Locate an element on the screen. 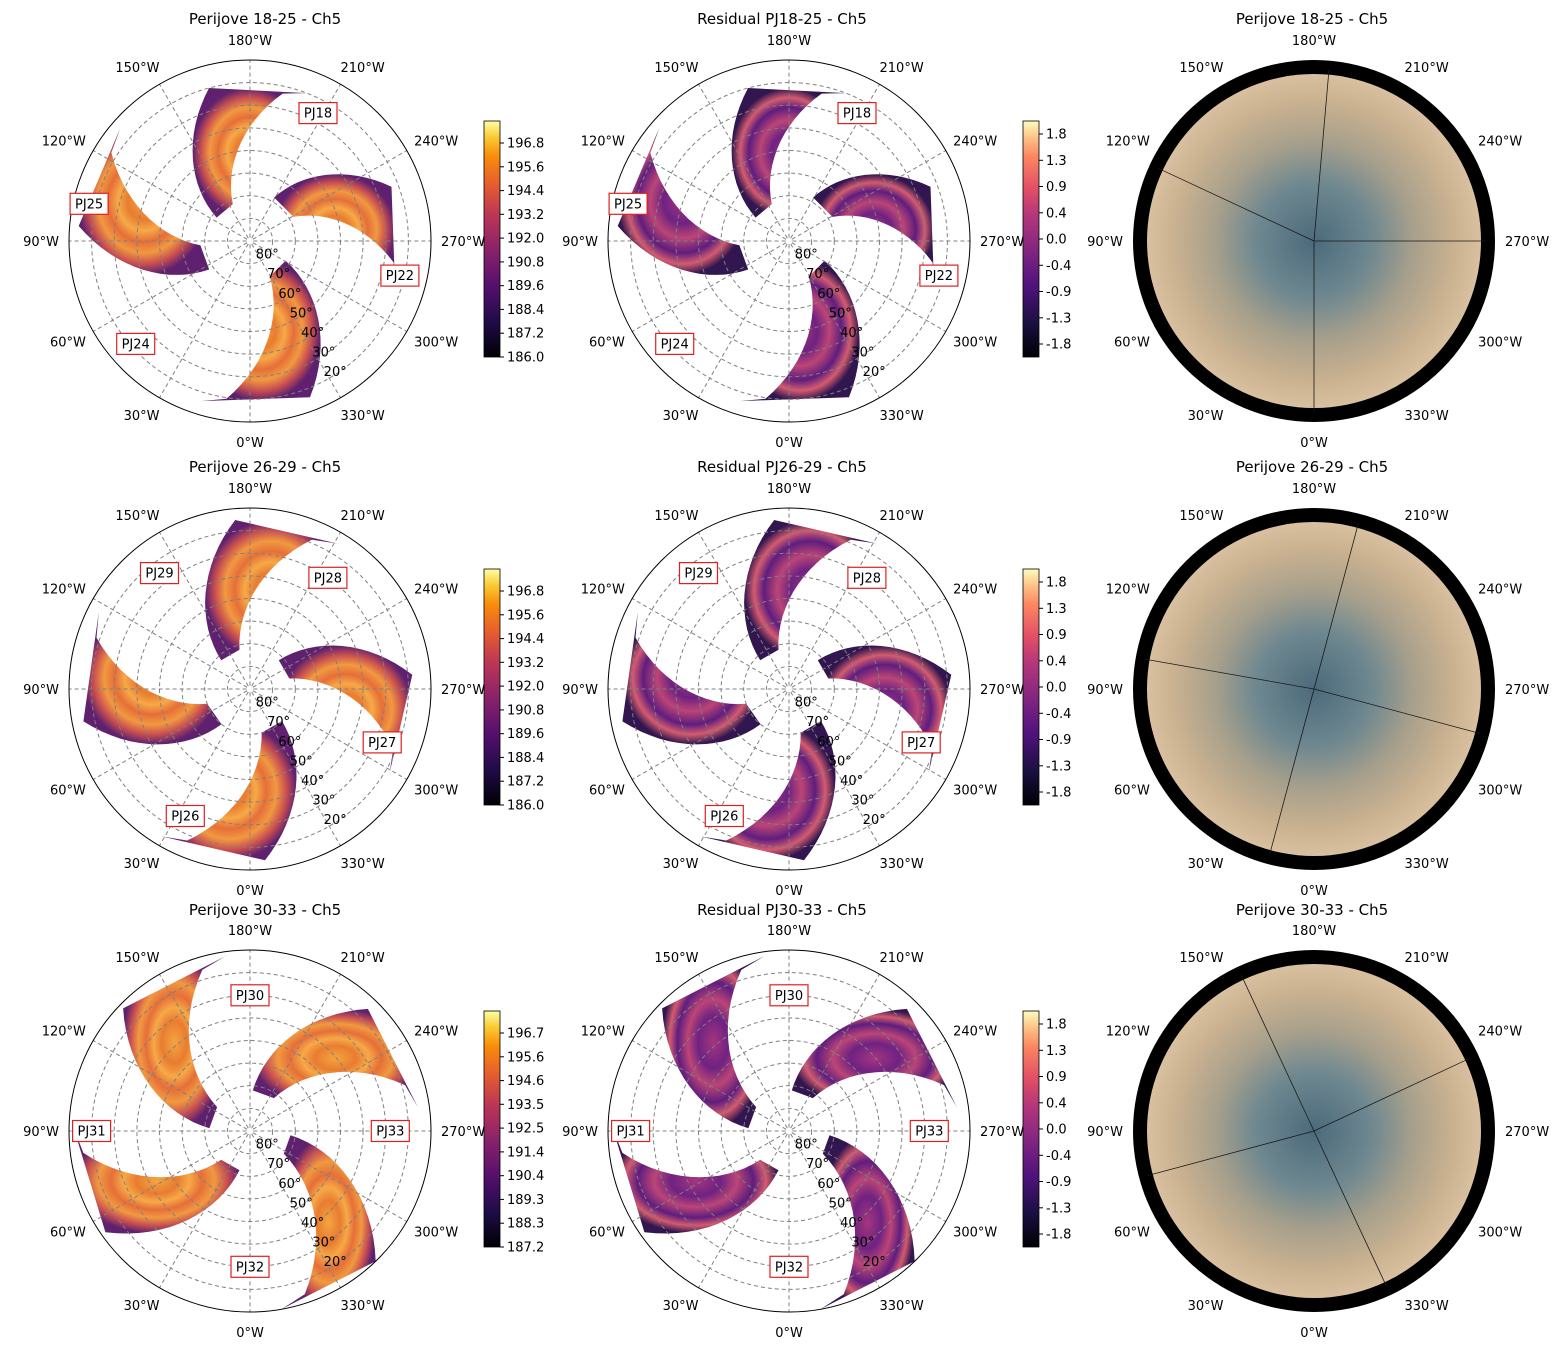 Image resolution: width=1564 pixels, height=1346 pixels. colorbar-tick-label: -0.9 is located at coordinates (1058, 292).